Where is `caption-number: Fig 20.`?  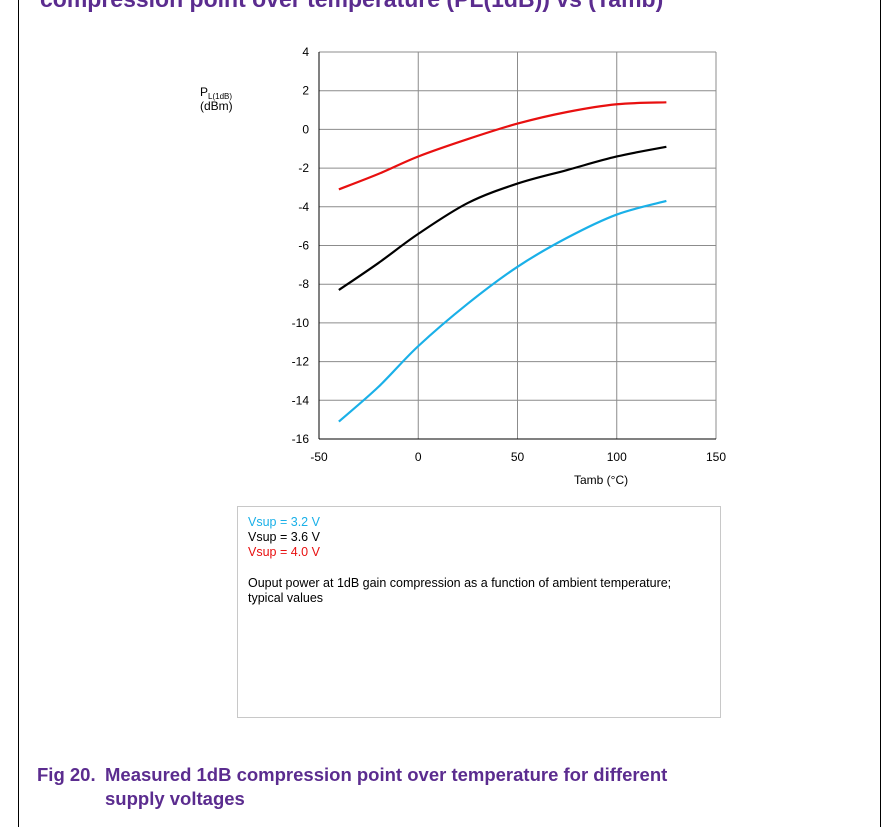
caption-number: Fig 20. is located at coordinates (66, 774).